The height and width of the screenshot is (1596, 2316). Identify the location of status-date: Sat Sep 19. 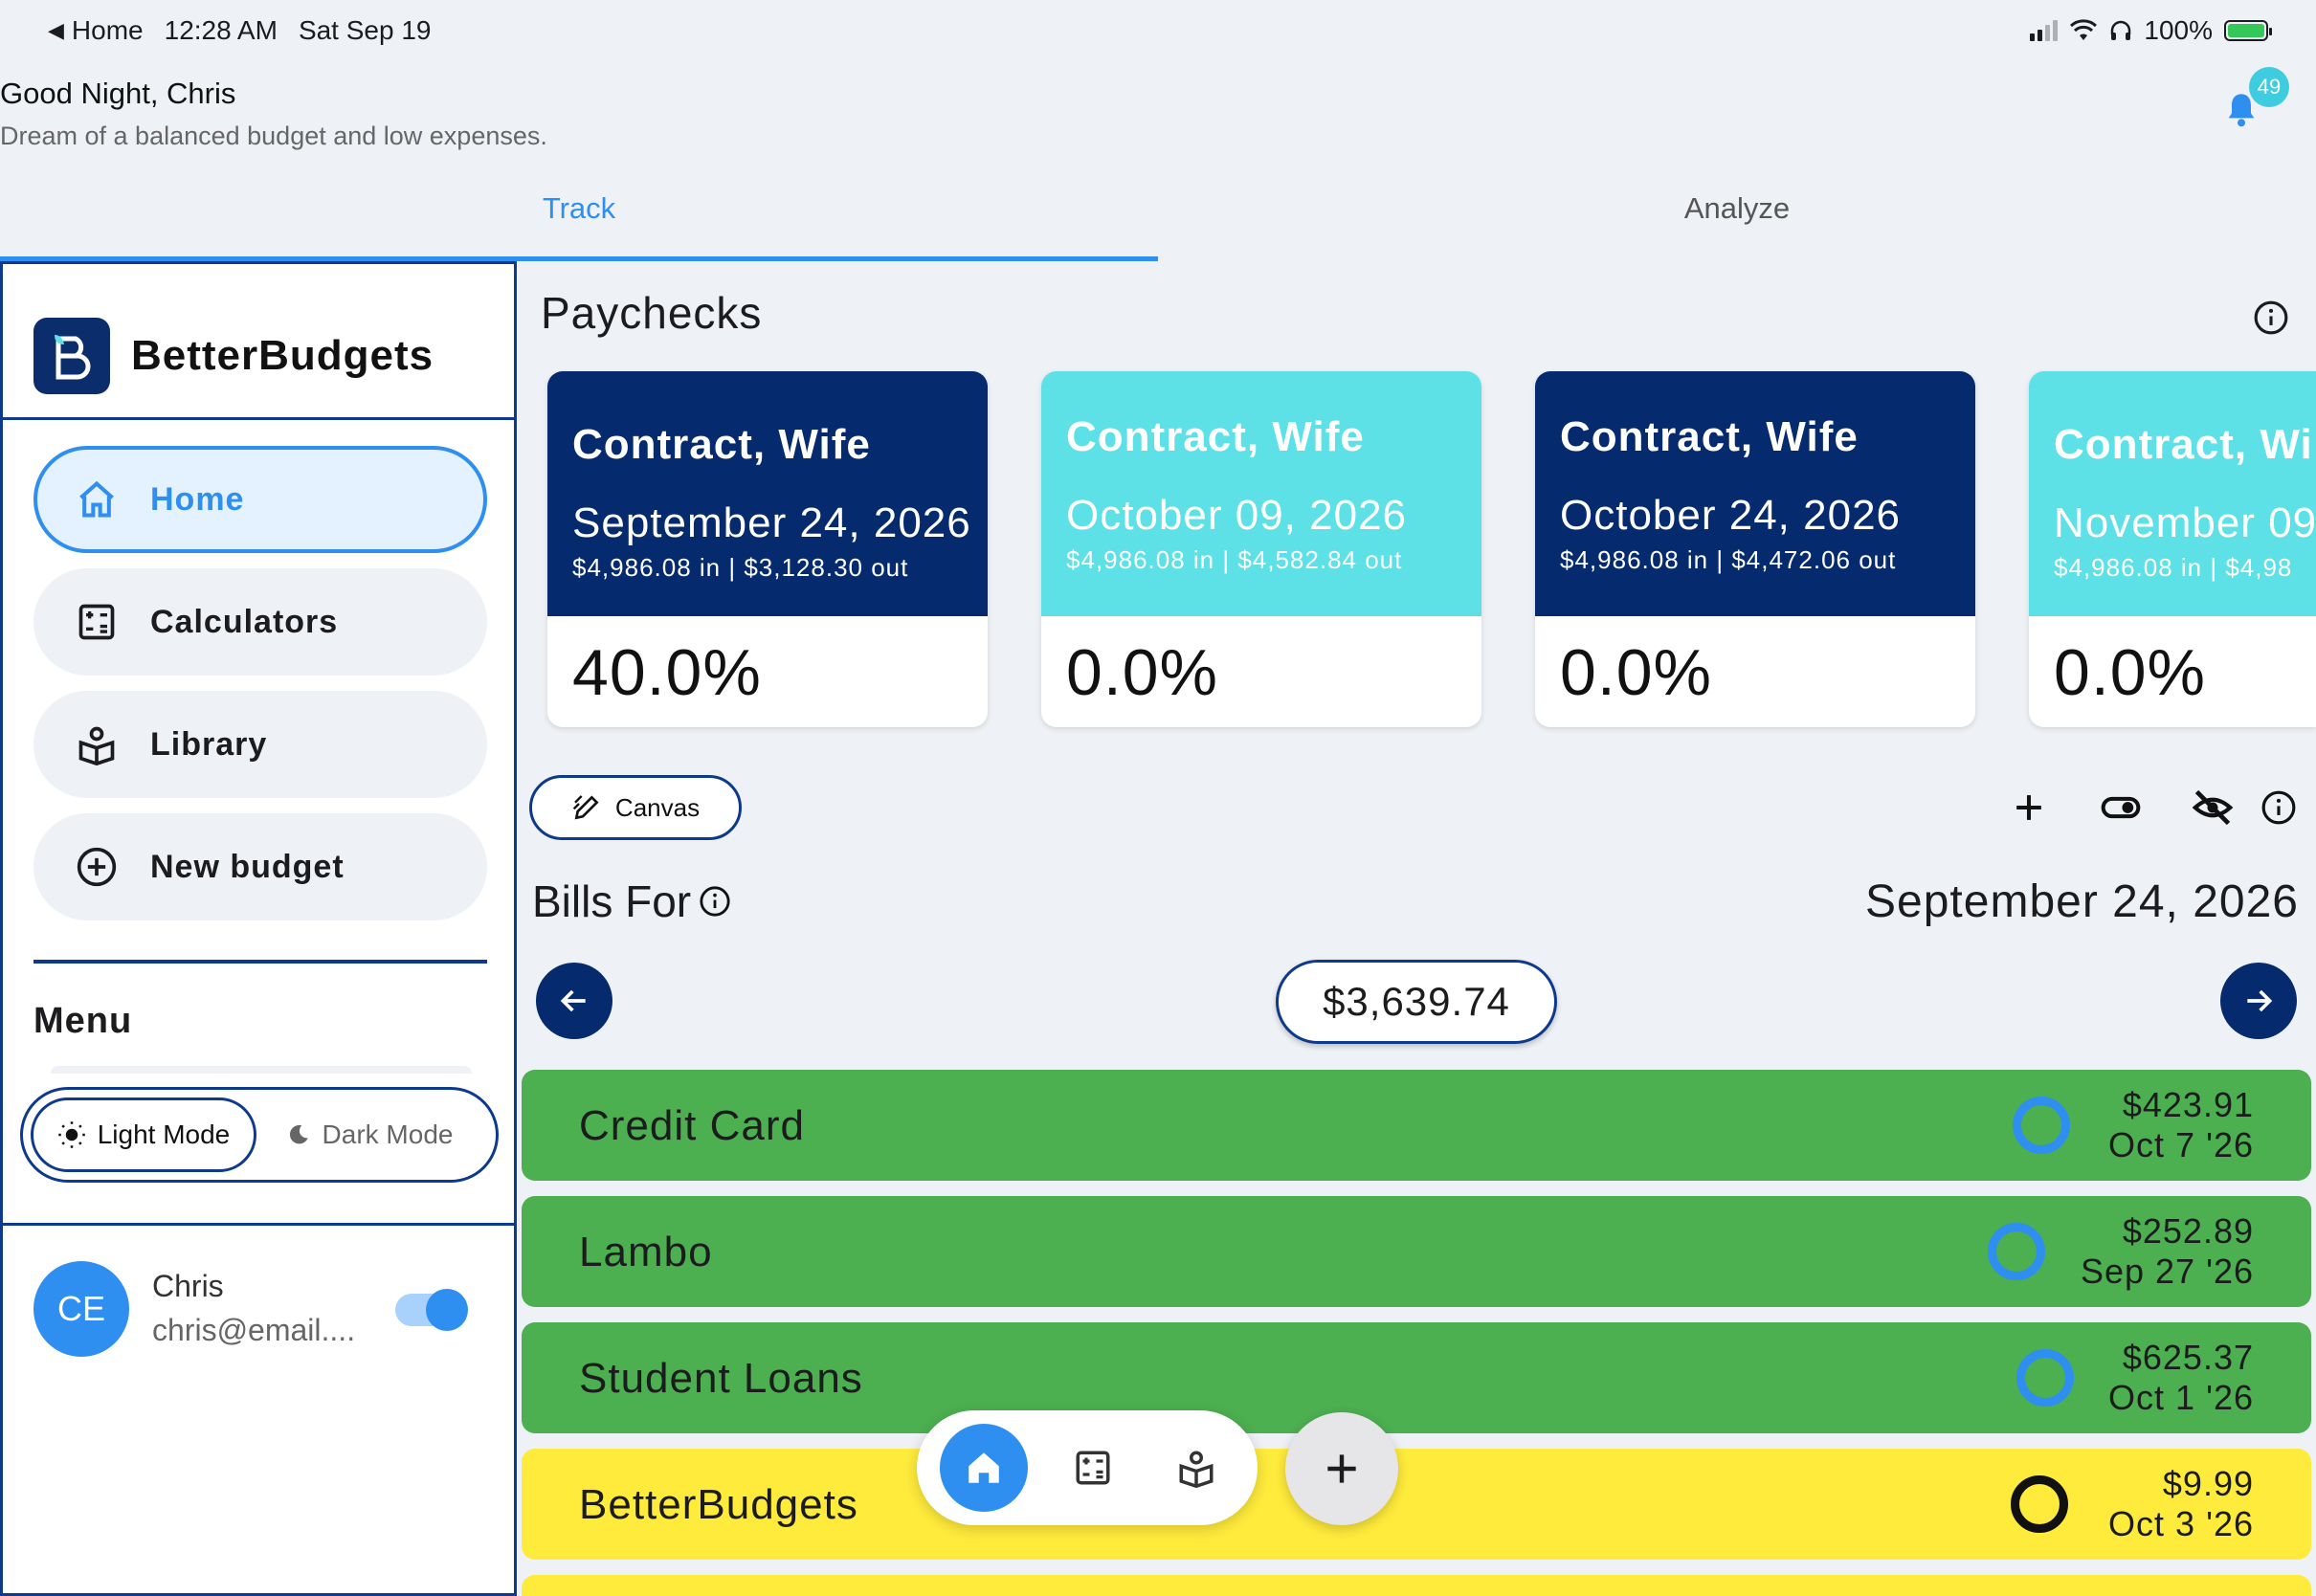
(365, 30).